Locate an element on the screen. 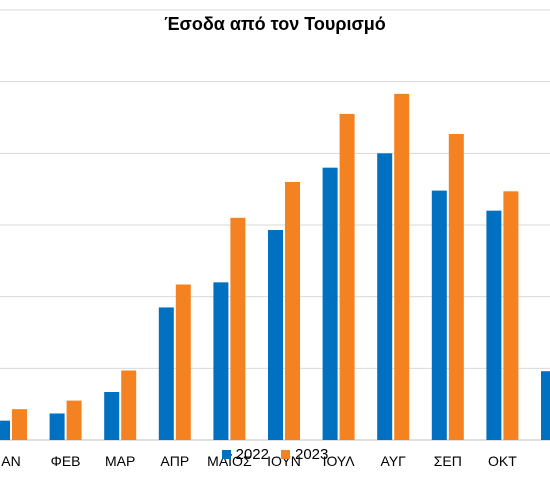 The height and width of the screenshot is (500, 550). x-tick-label: ΜΑΡ is located at coordinates (120, 461).